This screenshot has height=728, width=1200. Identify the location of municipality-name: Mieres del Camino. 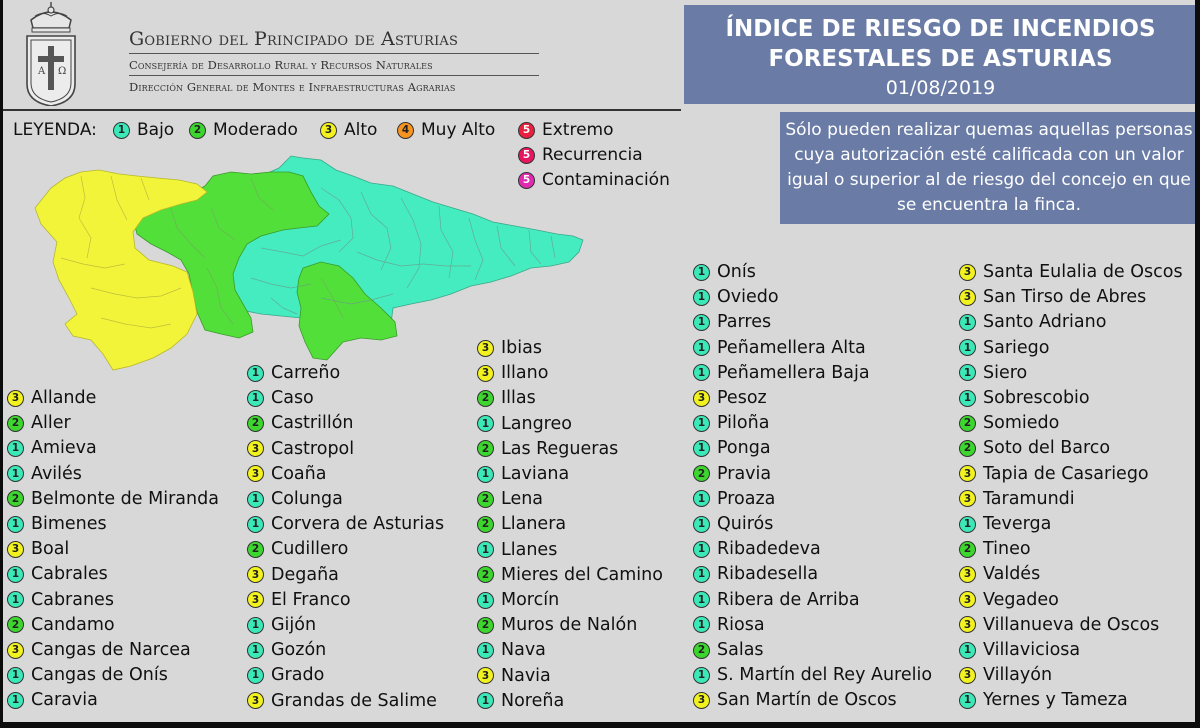
(582, 574).